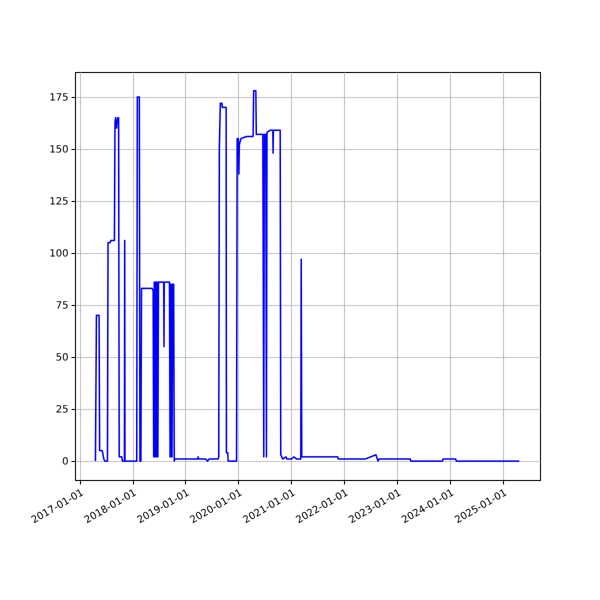 The image size is (600, 600). I want to click on y-tick-label: 25, so click(62, 410).